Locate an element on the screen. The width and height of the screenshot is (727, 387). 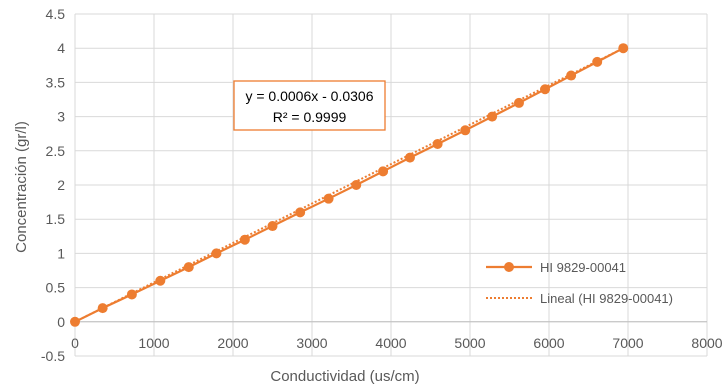
x-tick-labels: 0 1000 2000 3000 4000 5000 6000 7000 8000 is located at coordinates (397, 343).